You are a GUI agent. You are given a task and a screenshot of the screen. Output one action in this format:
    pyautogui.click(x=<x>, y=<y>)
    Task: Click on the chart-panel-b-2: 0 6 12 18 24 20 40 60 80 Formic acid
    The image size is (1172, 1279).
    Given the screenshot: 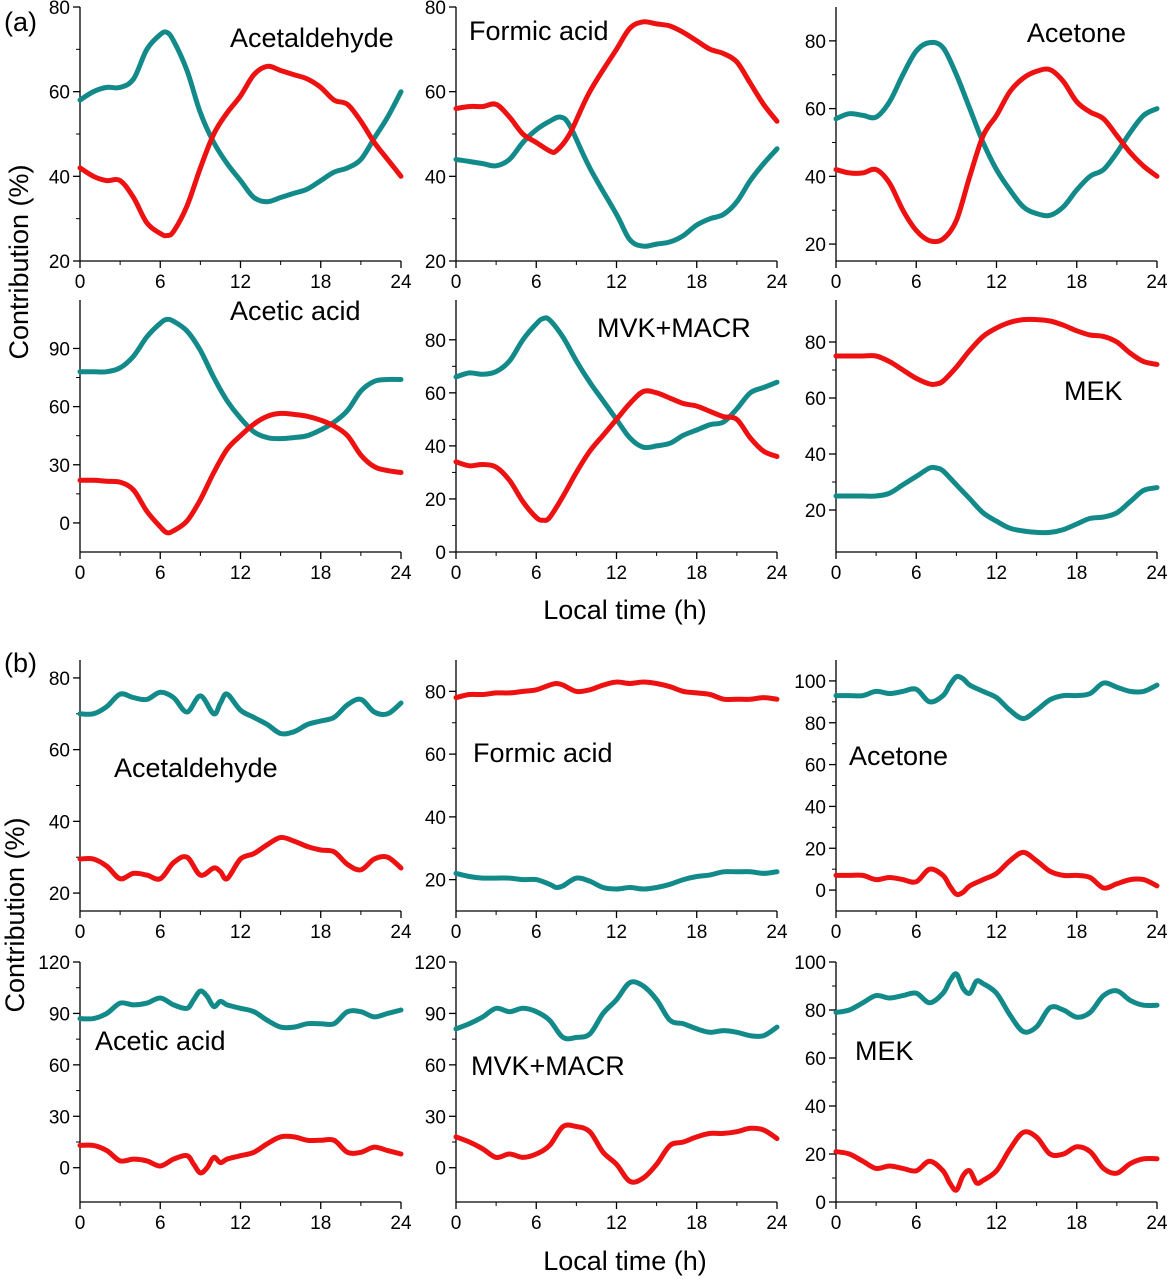 What is the action you would take?
    pyautogui.click(x=606, y=801)
    